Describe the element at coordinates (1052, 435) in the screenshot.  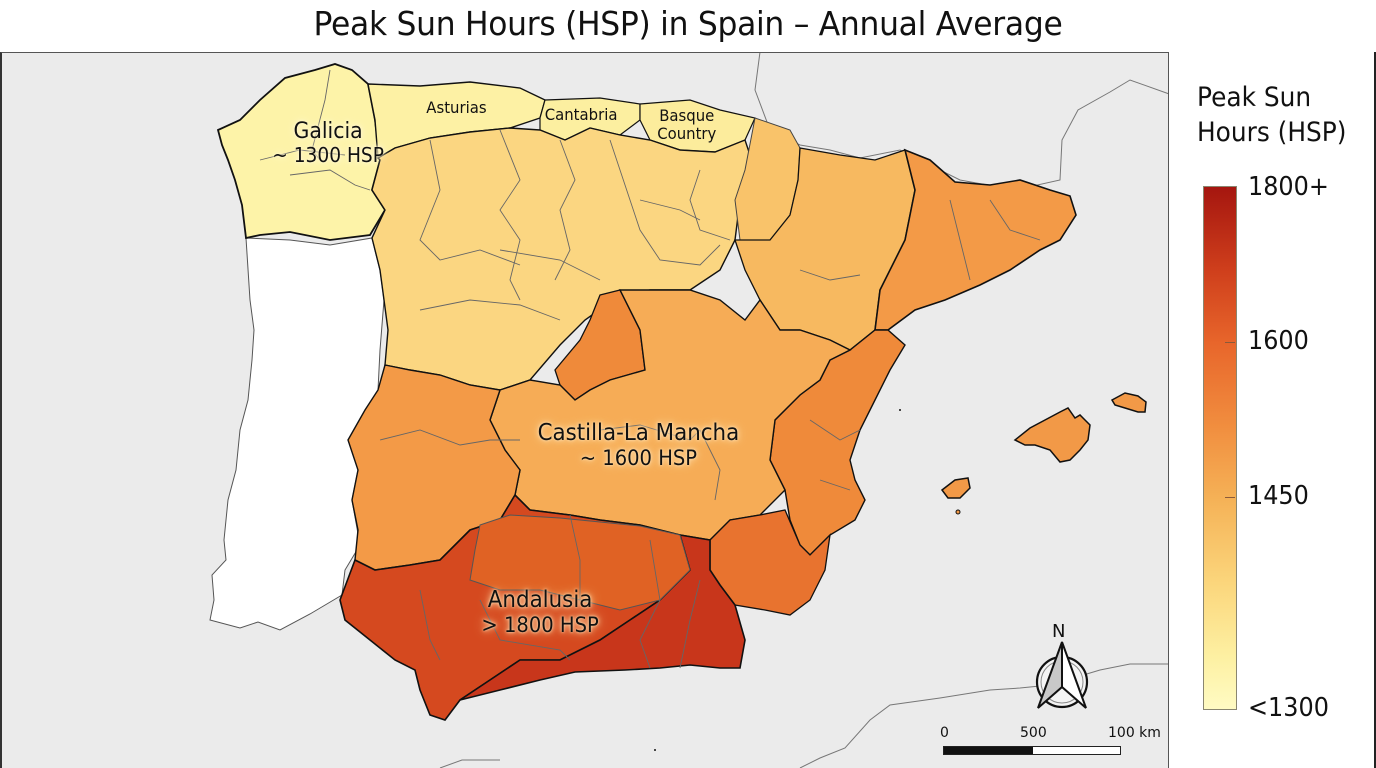
I see `mallorca` at that location.